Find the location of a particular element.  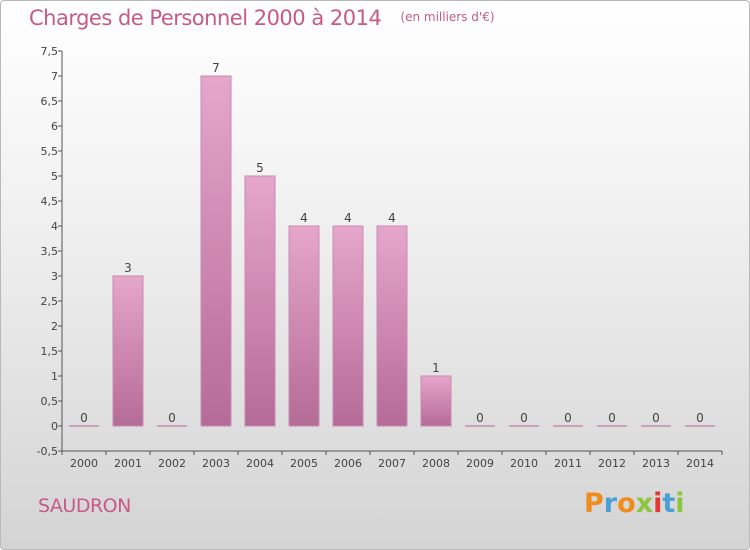

x-tick-label: 2010 is located at coordinates (524, 463).